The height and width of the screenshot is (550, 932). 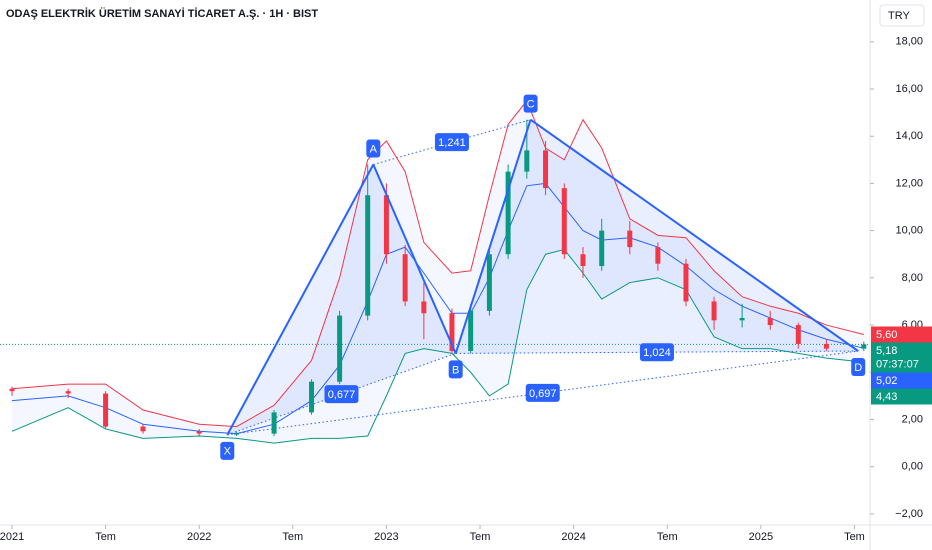 I want to click on y-tick-label: 2,00, so click(x=912, y=419).